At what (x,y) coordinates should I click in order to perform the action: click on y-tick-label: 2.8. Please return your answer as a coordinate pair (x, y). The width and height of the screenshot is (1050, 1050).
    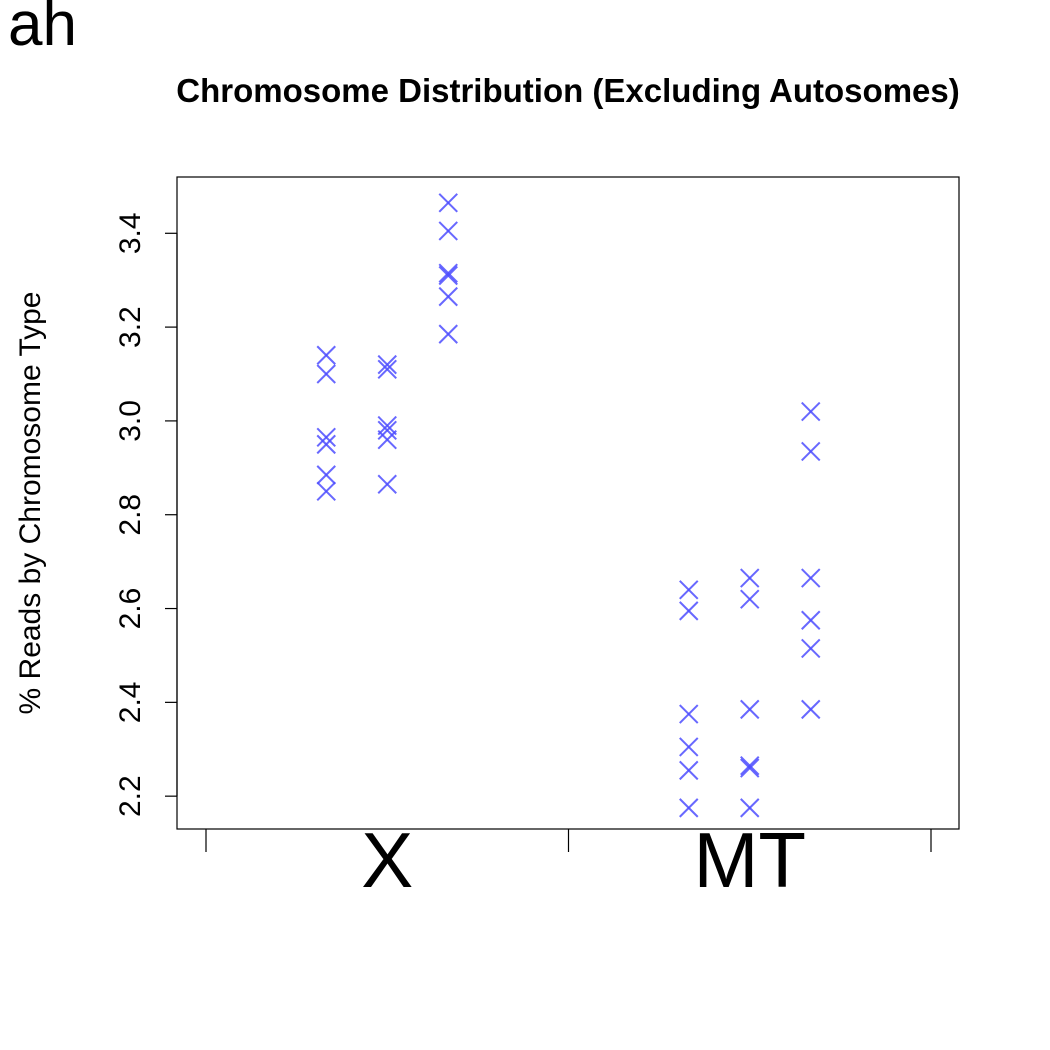
    Looking at the image, I should click on (130, 515).